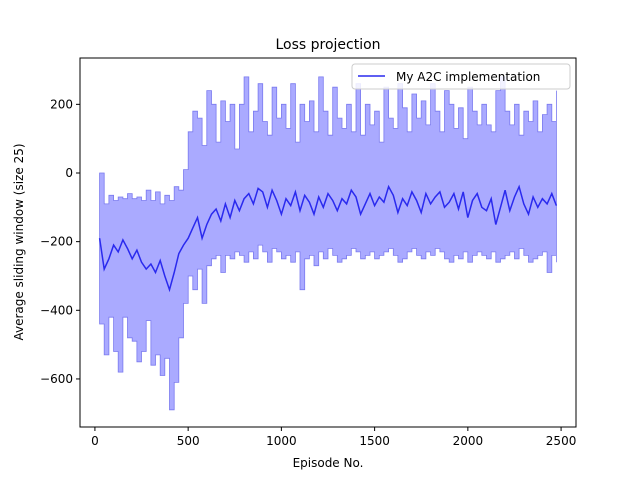 The width and height of the screenshot is (640, 480). What do you see at coordinates (69, 173) in the screenshot?
I see `y-tick-label: 0` at bounding box center [69, 173].